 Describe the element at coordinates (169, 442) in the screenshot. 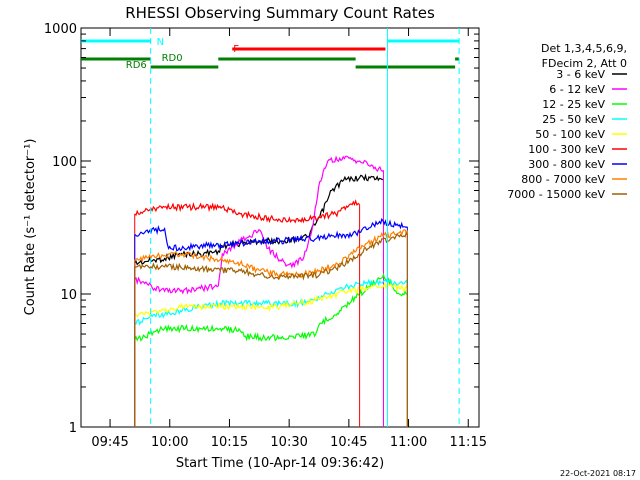

I see `x-tick-label: 10:00` at that location.